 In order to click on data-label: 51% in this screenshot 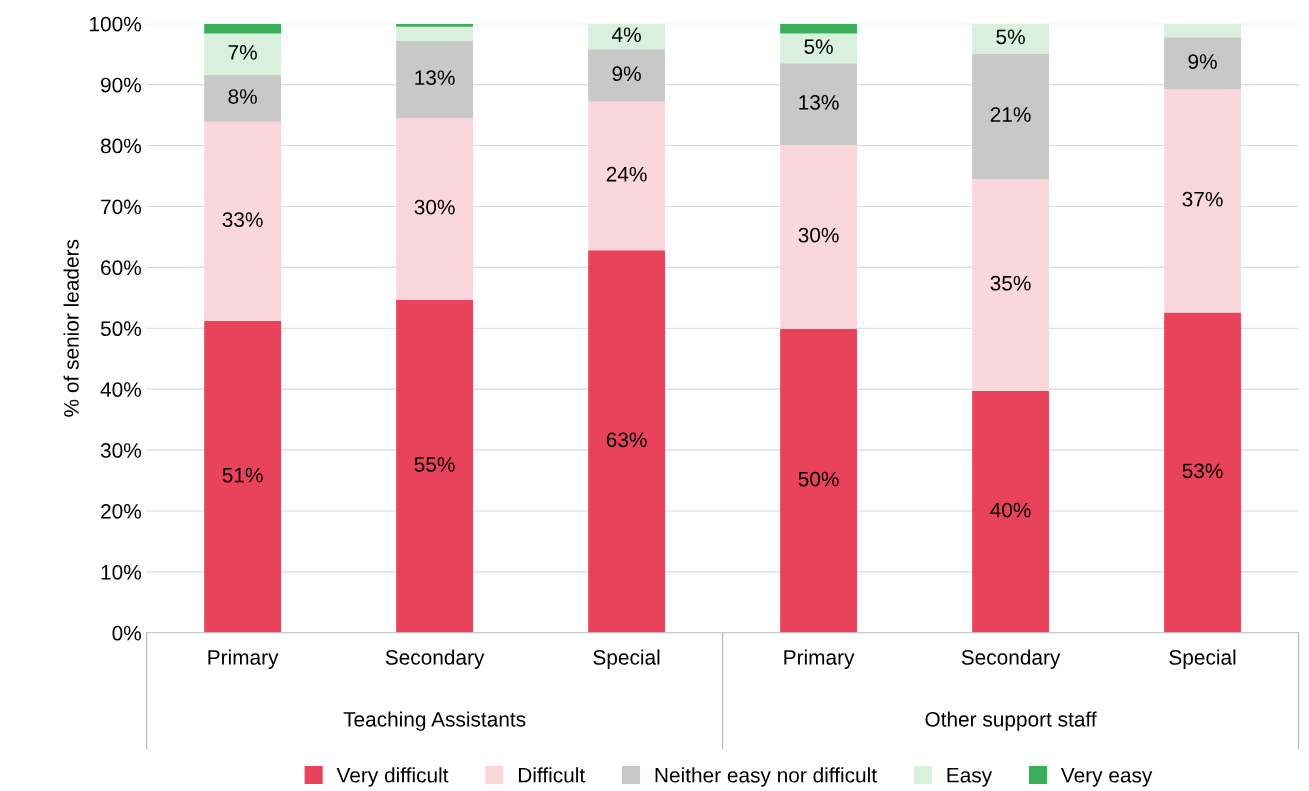, I will do `click(242, 475)`.